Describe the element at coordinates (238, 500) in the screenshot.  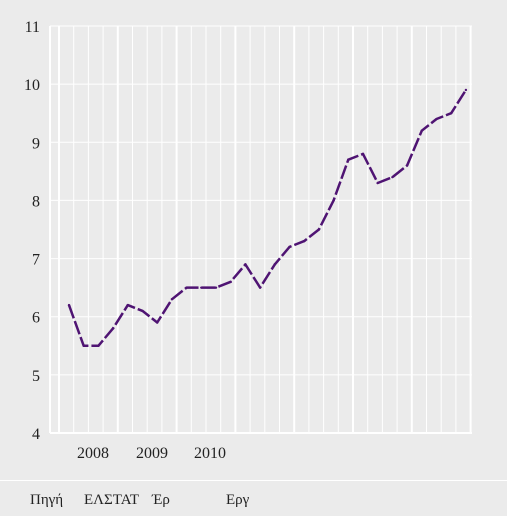
I see `source-text-2: Εργ` at that location.